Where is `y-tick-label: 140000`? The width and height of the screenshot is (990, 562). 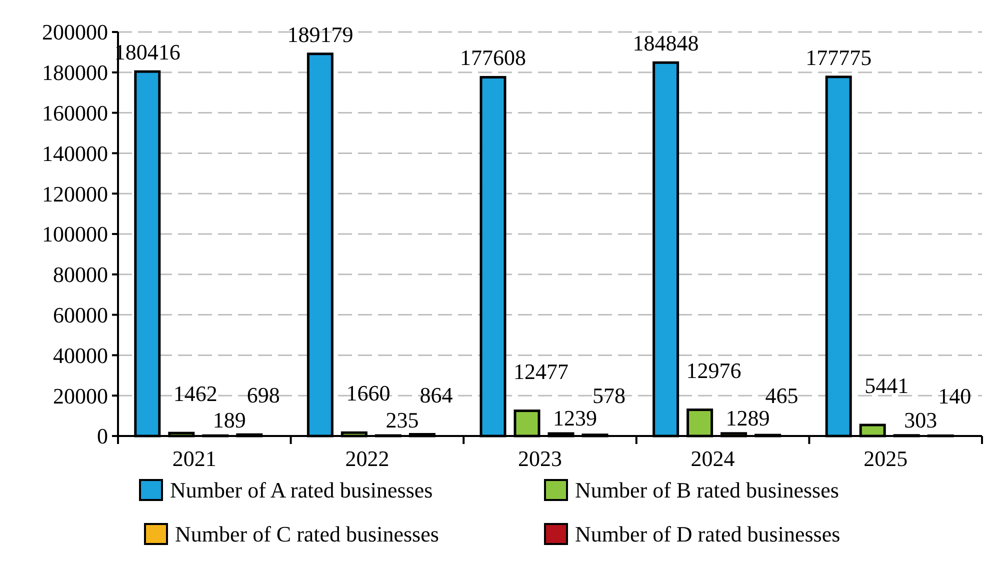
y-tick-label: 140000 is located at coordinates (75, 153).